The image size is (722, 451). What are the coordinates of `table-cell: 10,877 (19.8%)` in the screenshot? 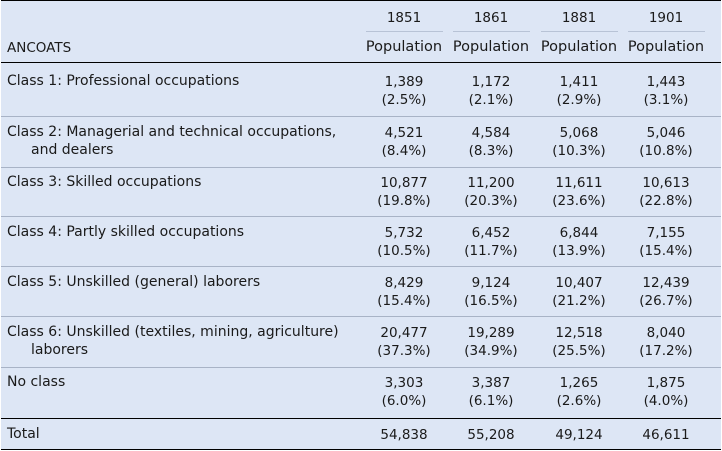 It's located at (404, 192).